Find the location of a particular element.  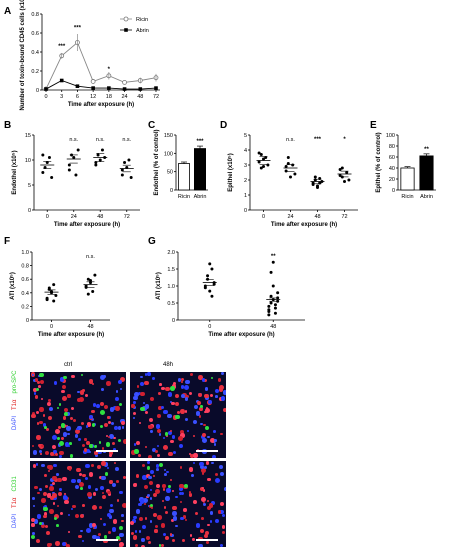

b-ytick-label: 10 is located at coordinates (28, 161).